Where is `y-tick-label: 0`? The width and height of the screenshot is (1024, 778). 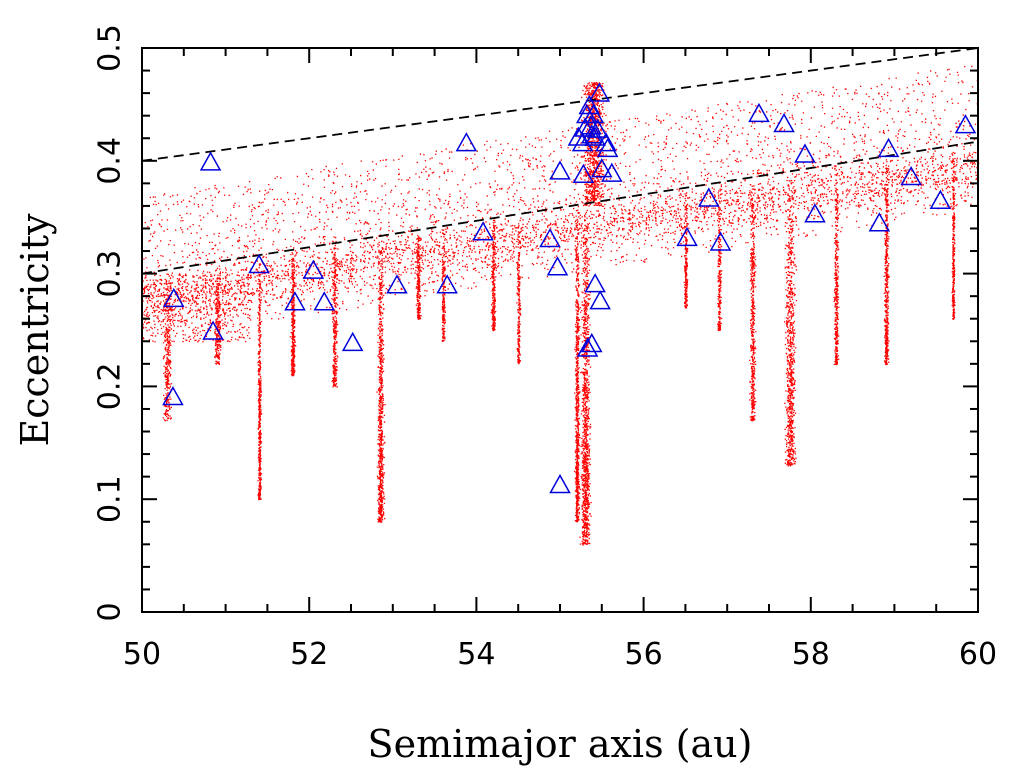
y-tick-label: 0 is located at coordinates (110, 611).